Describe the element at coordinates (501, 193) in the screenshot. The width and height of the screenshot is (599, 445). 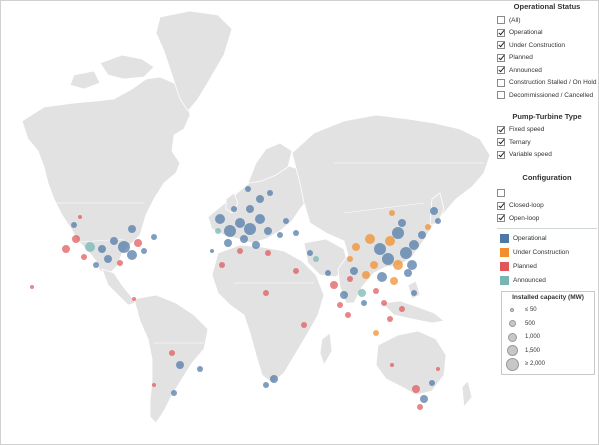
I see `checkbox-config-blank` at that location.